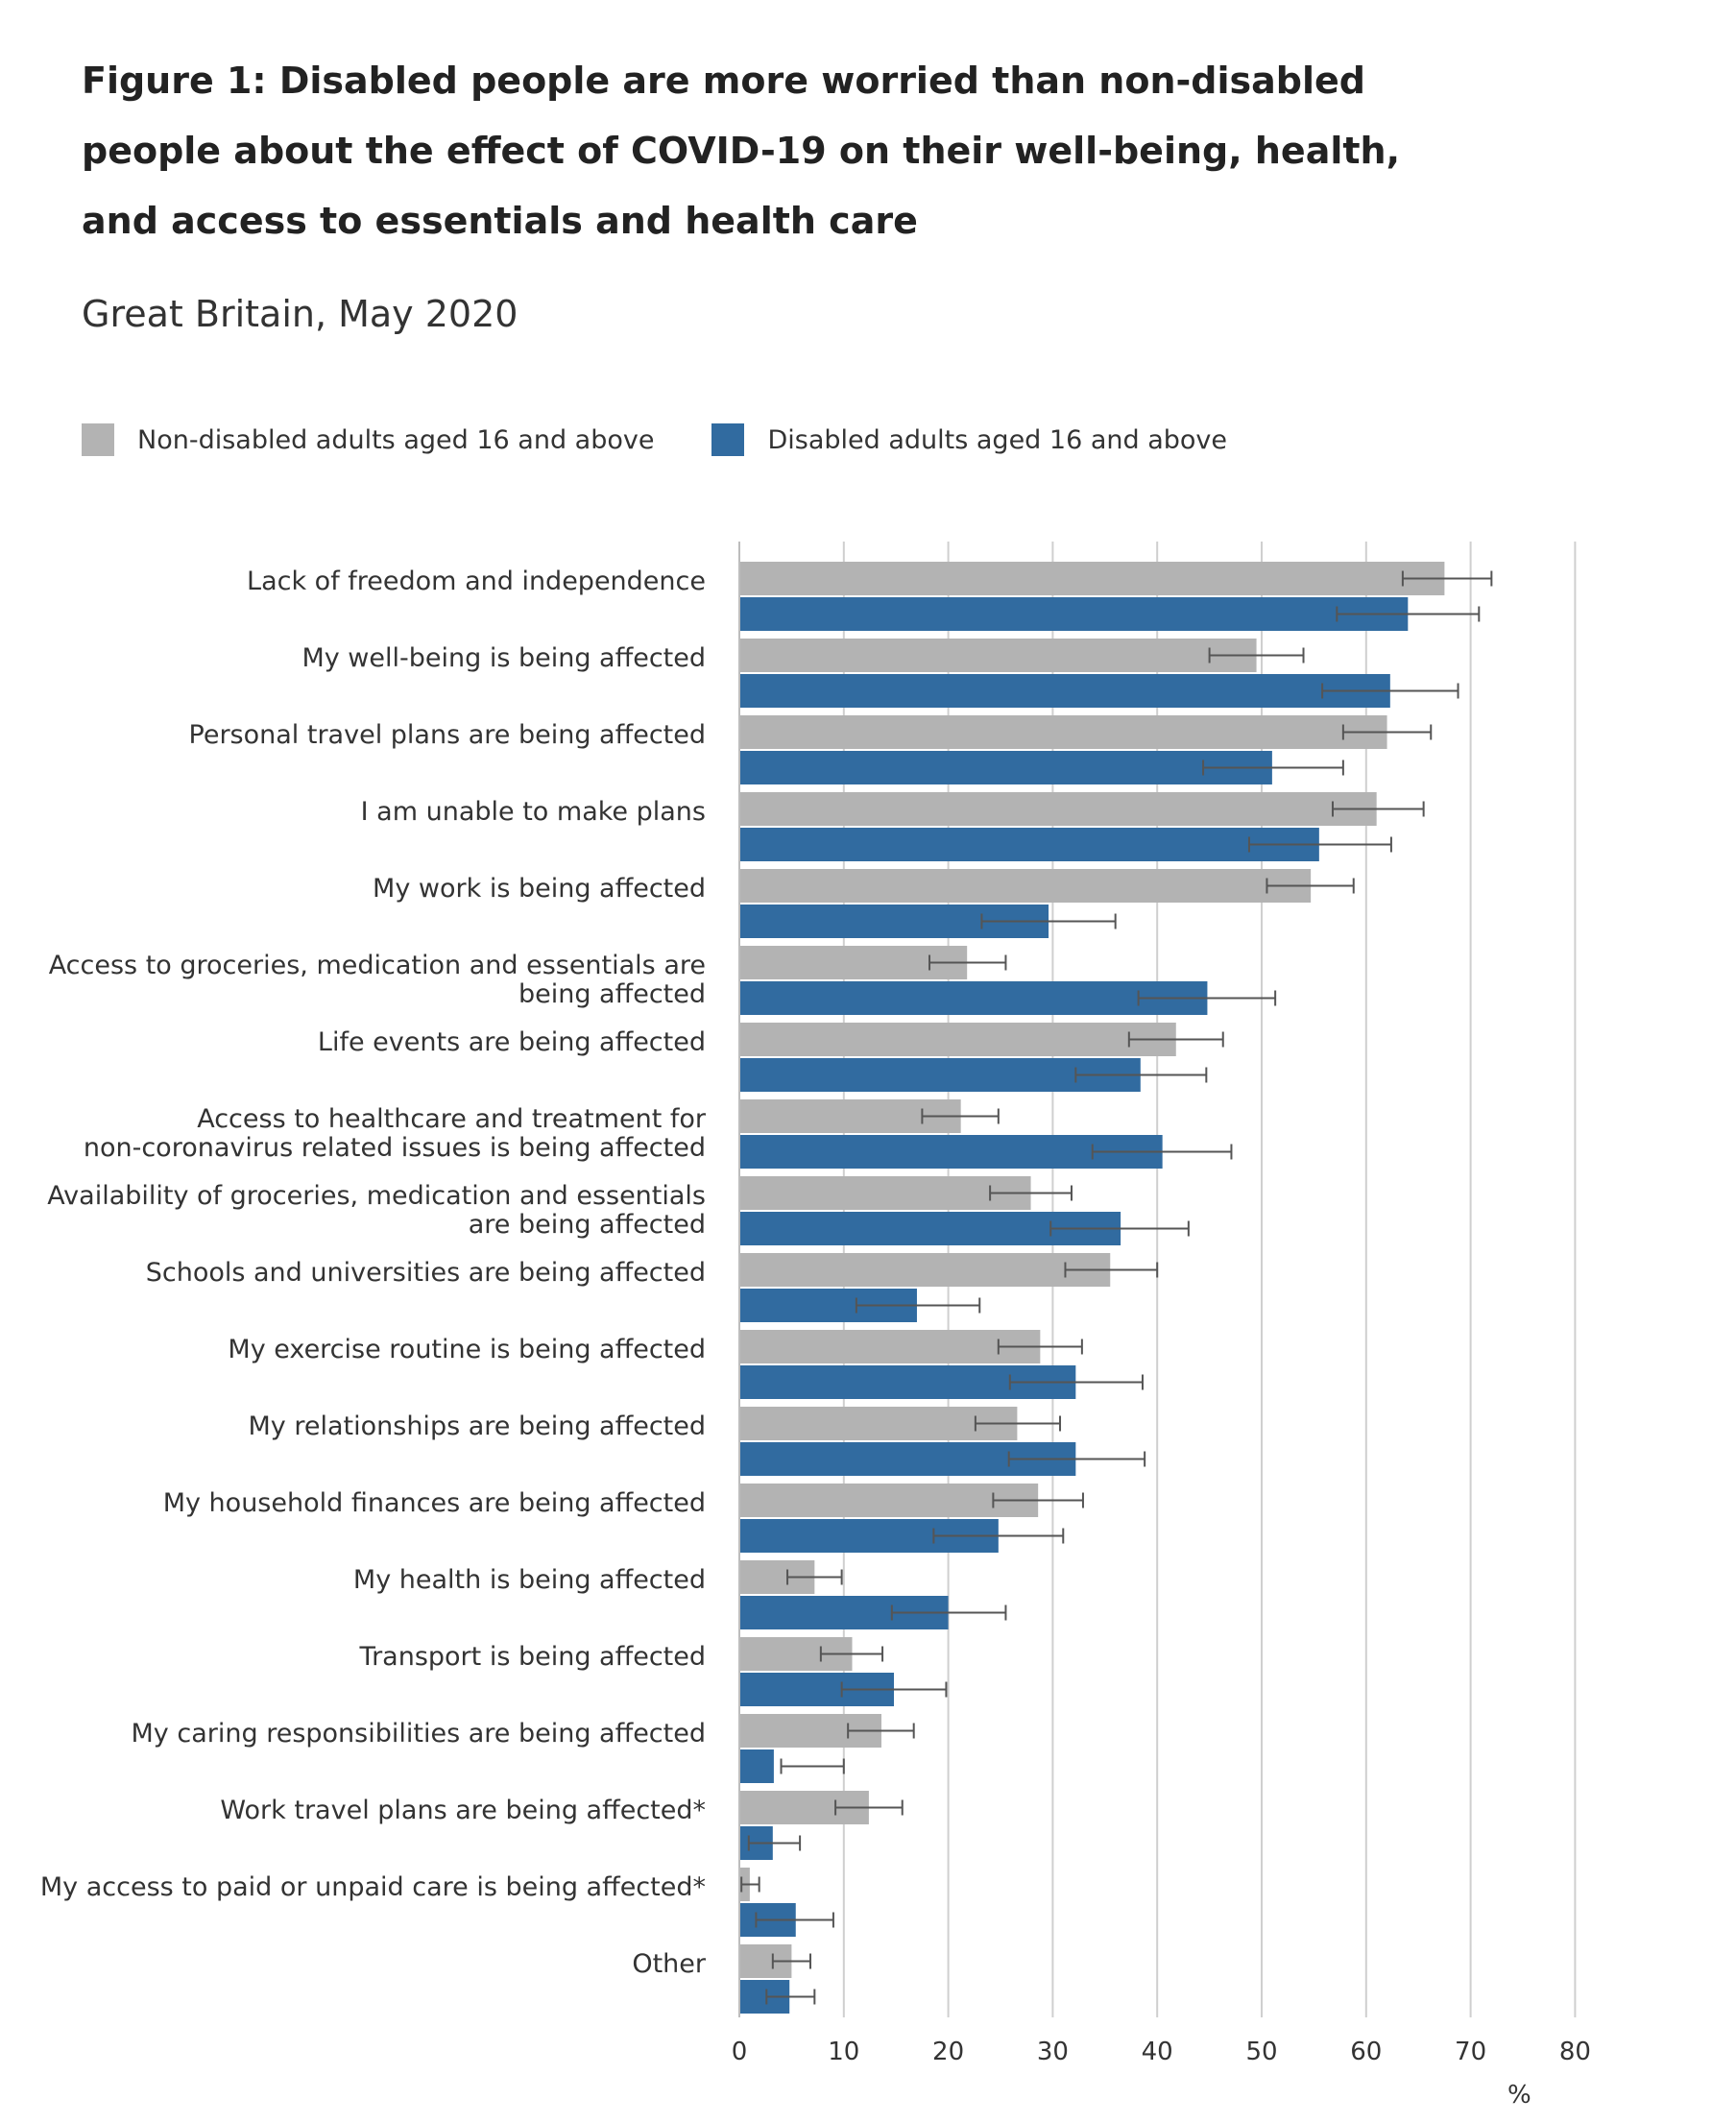 The image size is (1736, 2123). I want to click on x-tick-label-50: 50, so click(1261, 2052).